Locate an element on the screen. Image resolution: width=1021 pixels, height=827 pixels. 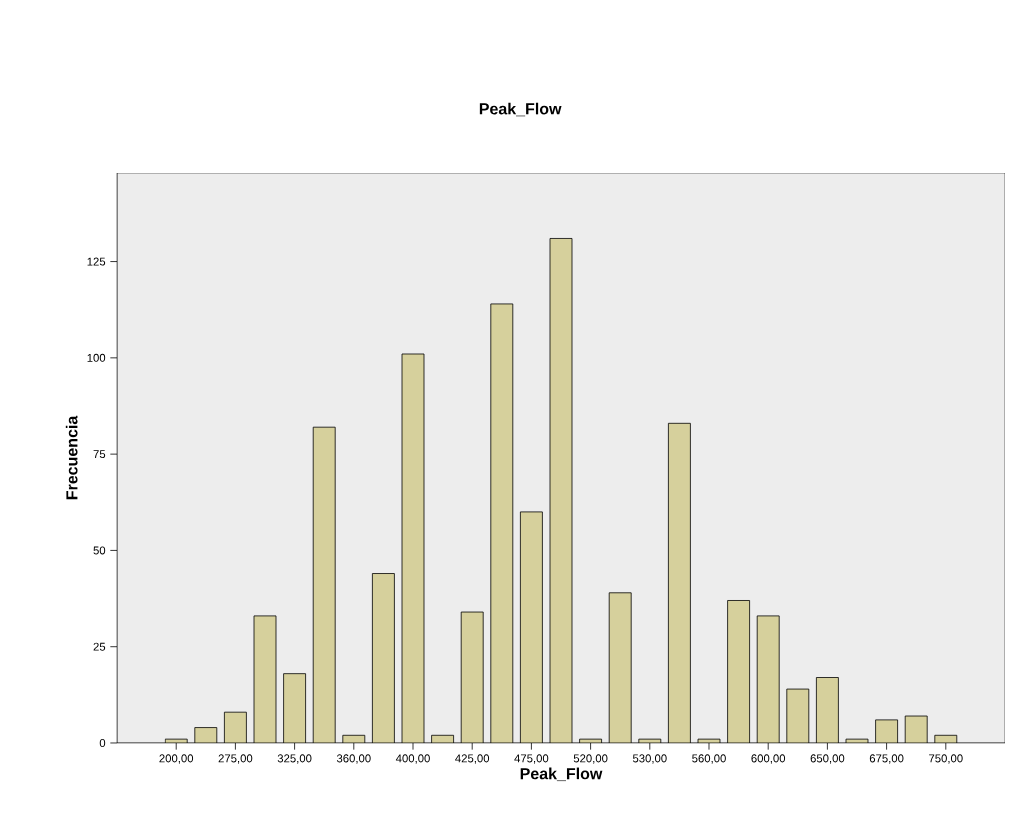
chart-title: Peak_Flow is located at coordinates (520, 109).